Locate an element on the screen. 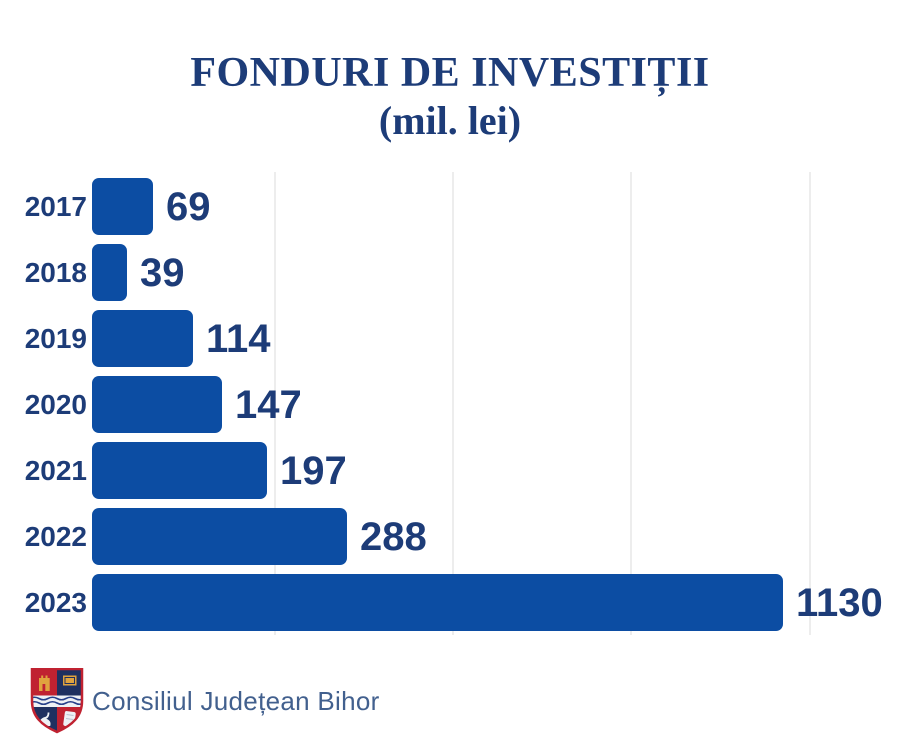 The width and height of the screenshot is (900, 754). bar-value-label: 39 is located at coordinates (162, 272).